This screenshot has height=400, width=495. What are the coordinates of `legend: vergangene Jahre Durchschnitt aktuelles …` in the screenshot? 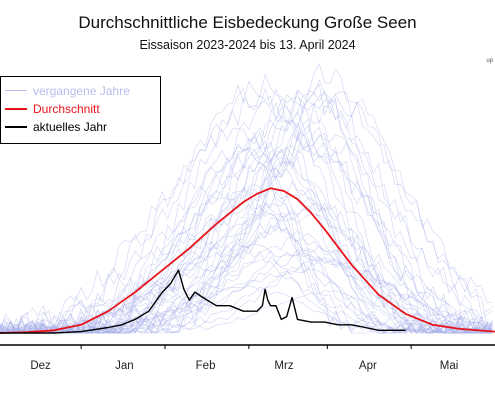 It's located at (80, 110).